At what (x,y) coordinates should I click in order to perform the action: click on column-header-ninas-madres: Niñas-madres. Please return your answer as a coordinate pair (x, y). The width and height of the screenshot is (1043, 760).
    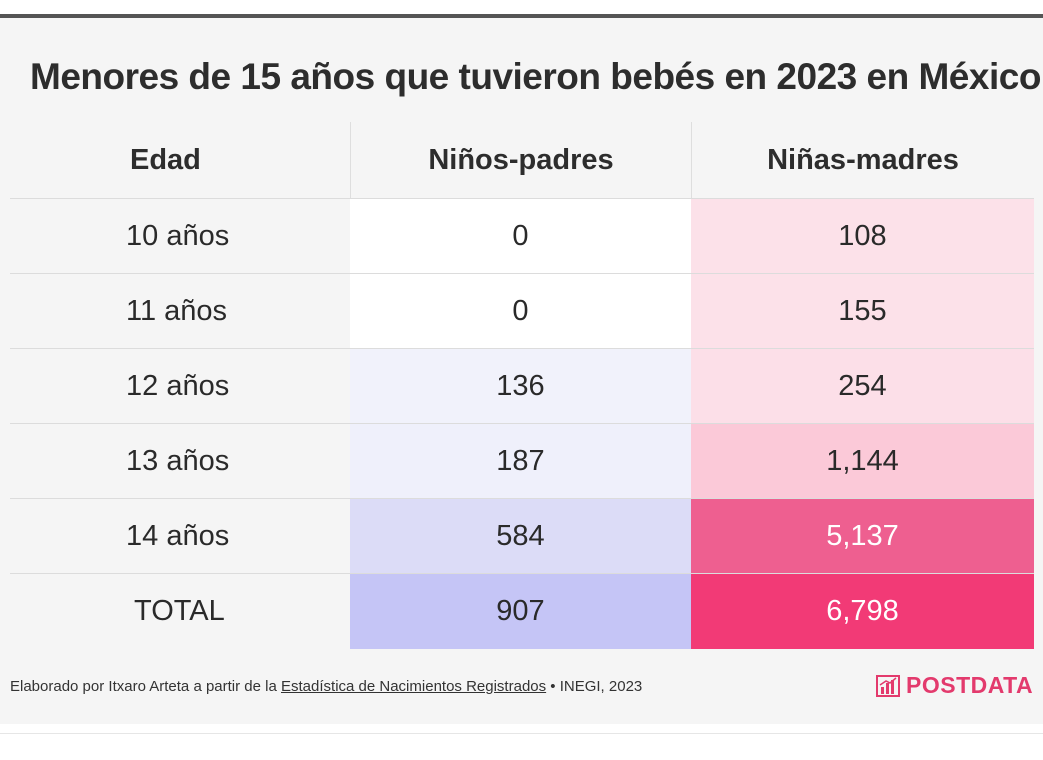
    Looking at the image, I should click on (862, 160).